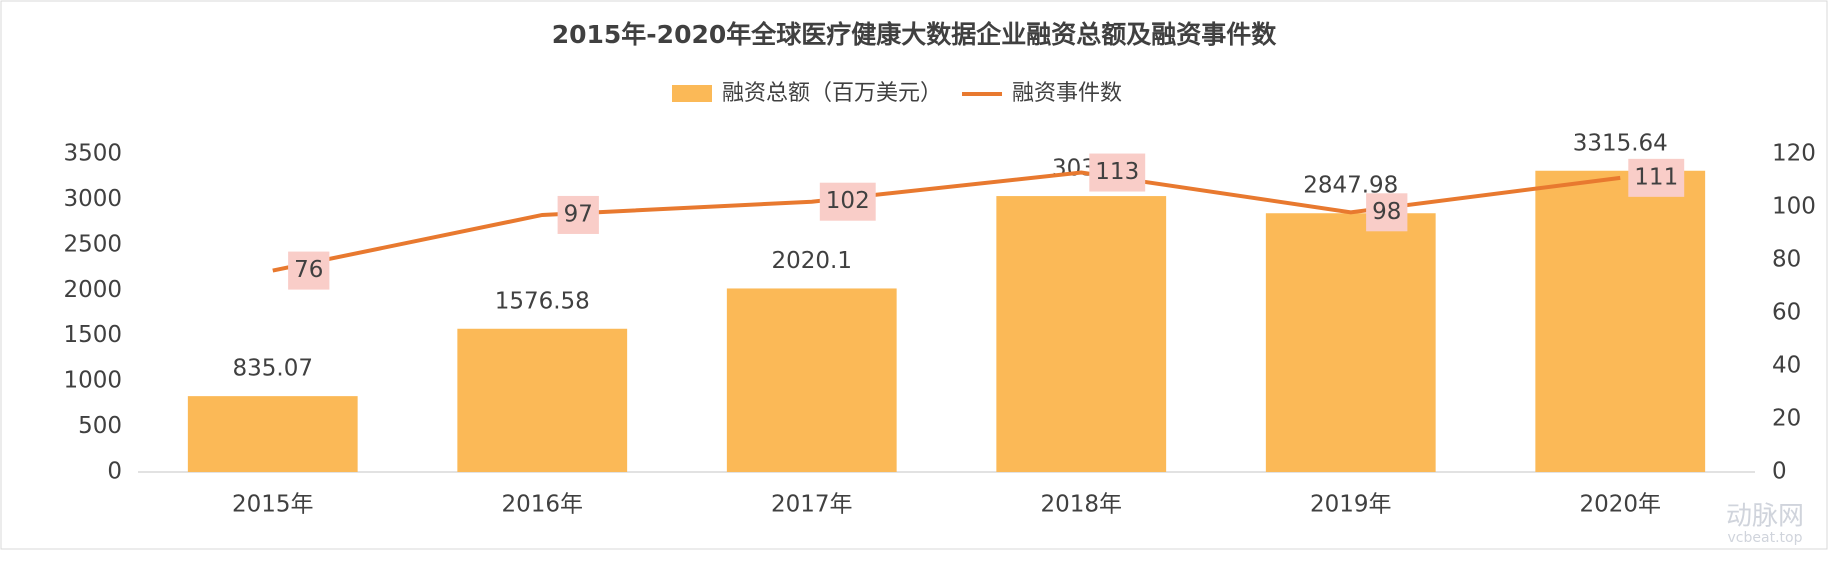 The height and width of the screenshot is (564, 1828). Describe the element at coordinates (812, 505) in the screenshot. I see `x-tick-label: 2017年` at that location.